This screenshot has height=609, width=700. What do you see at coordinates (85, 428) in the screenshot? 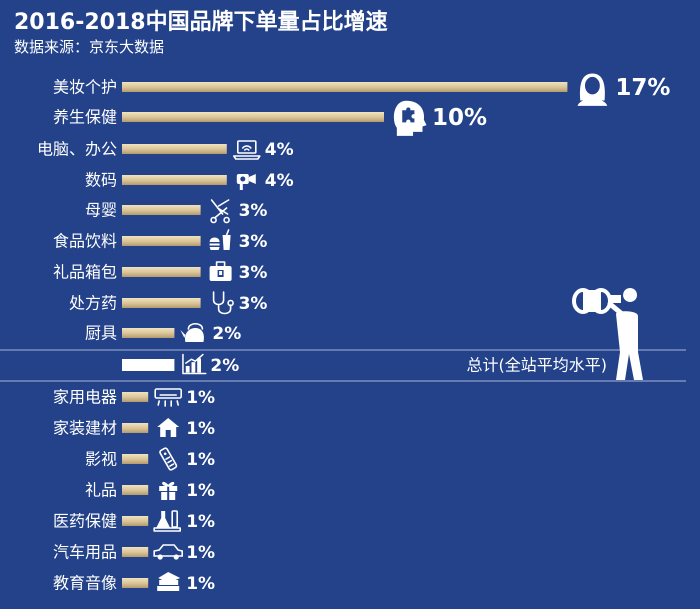
I see `category-label: 家装建材` at bounding box center [85, 428].